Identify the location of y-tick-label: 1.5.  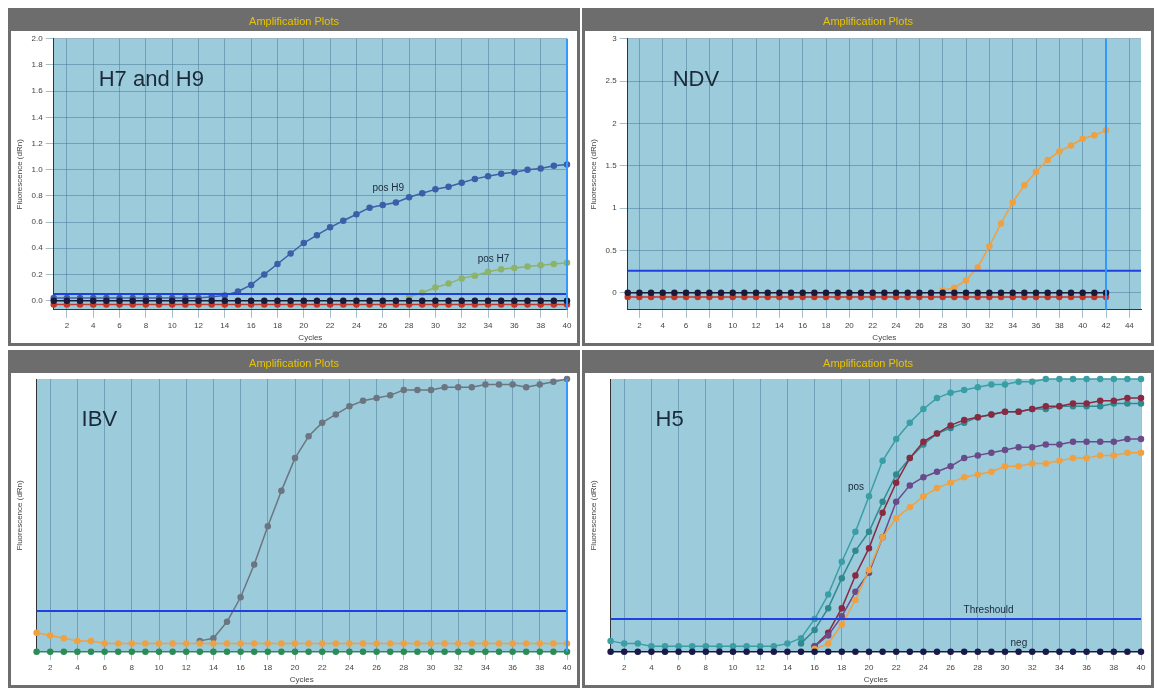
(611, 166).